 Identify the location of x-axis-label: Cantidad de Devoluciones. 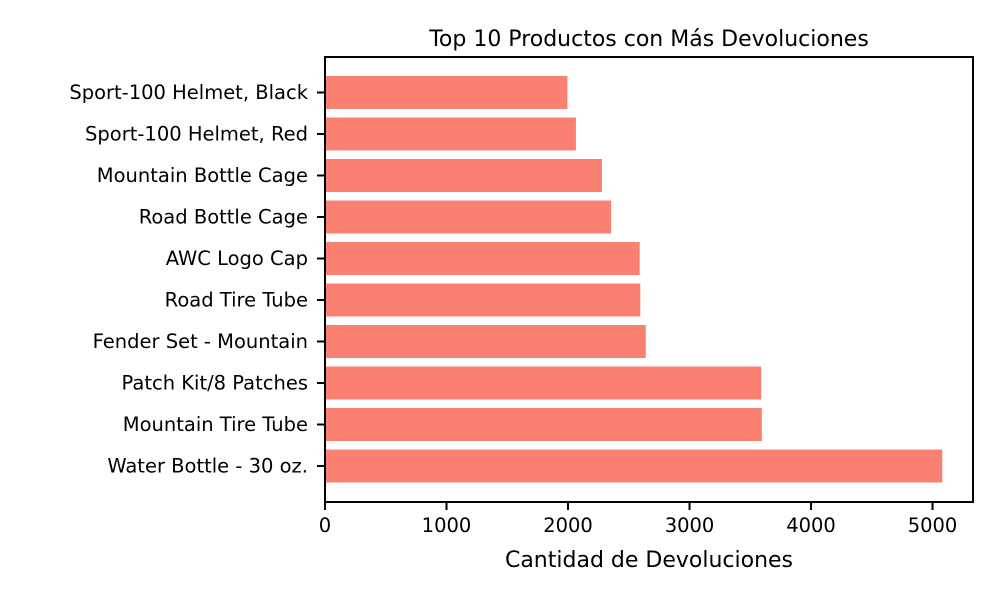
(649, 560).